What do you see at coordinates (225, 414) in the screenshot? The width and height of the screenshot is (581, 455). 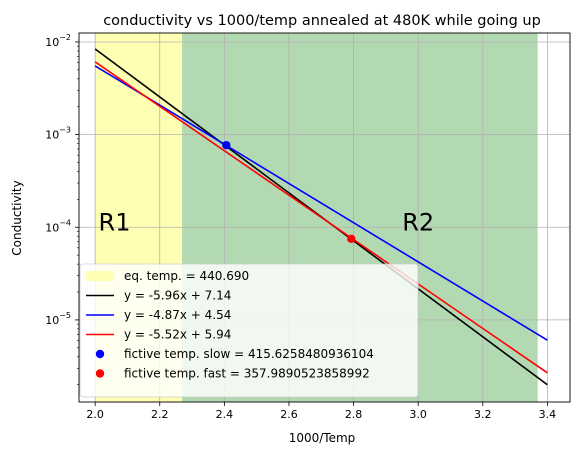 I see `x-tick-label: 2.4` at bounding box center [225, 414].